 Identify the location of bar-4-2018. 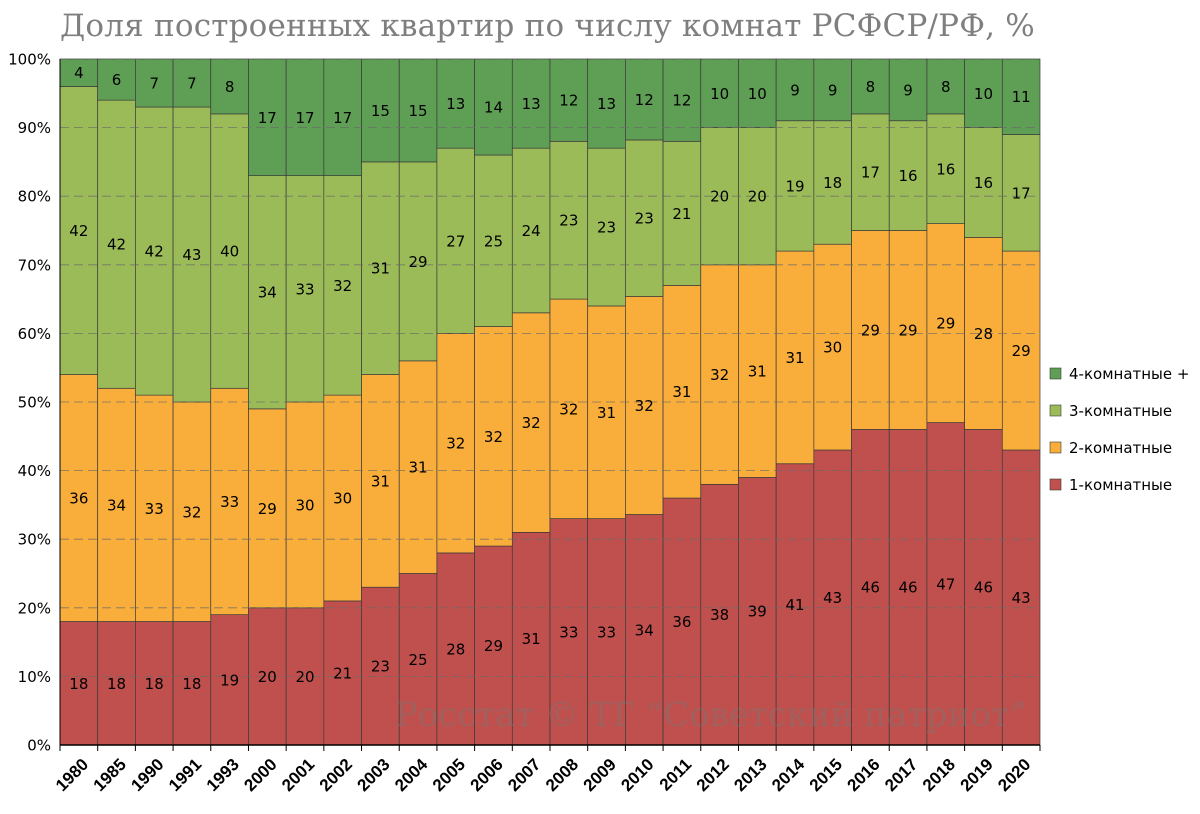
(945, 86).